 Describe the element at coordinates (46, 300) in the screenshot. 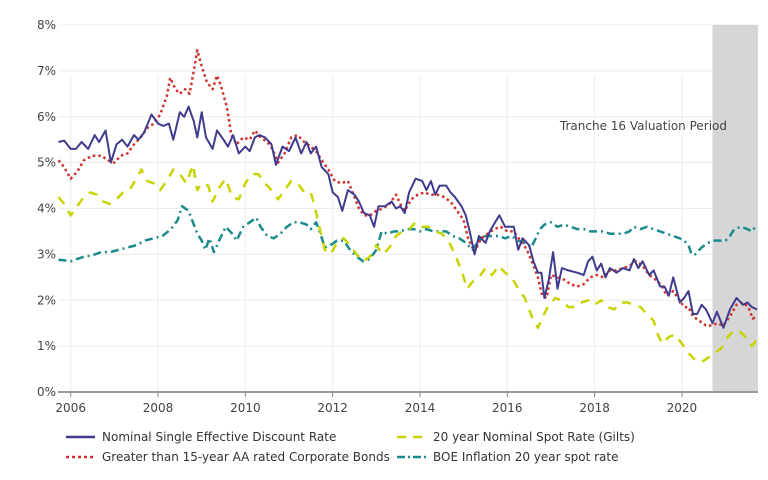

I see `y-tick-label: 2%` at that location.